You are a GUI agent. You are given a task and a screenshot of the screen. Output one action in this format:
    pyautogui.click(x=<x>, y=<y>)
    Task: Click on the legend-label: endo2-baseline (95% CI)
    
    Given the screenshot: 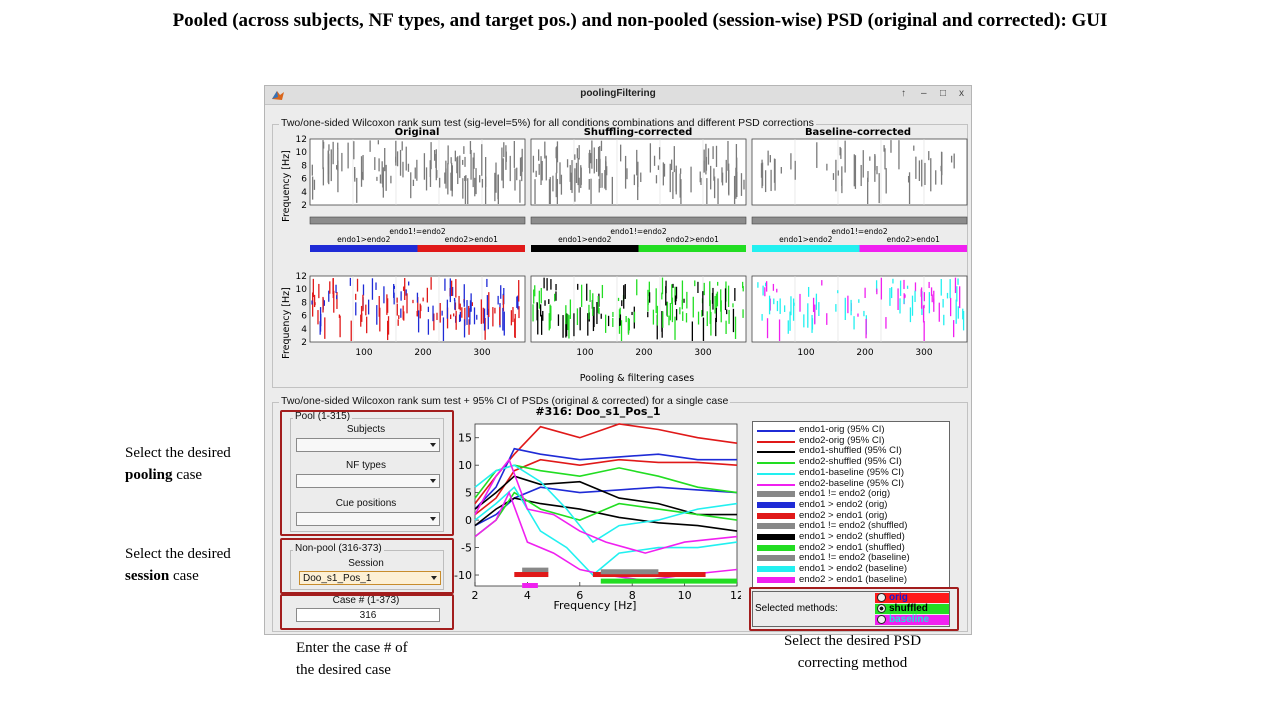 What is the action you would take?
    pyautogui.click(x=852, y=483)
    